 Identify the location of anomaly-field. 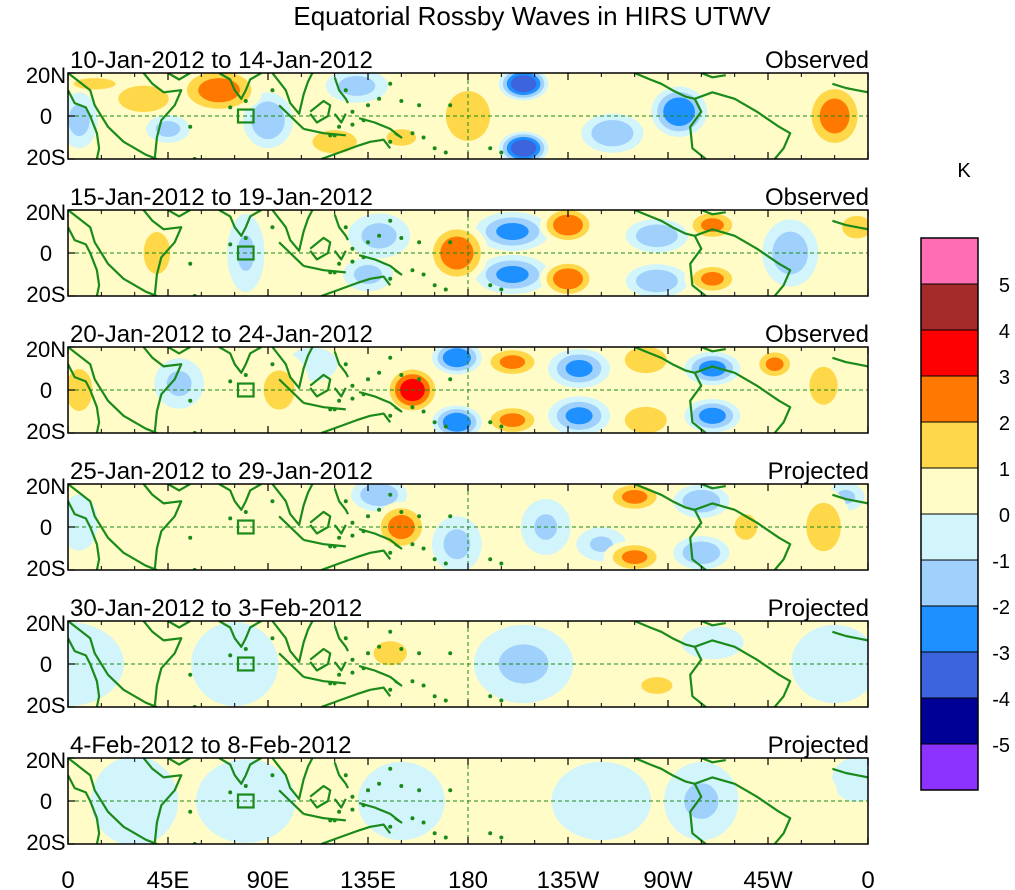
(466, 527).